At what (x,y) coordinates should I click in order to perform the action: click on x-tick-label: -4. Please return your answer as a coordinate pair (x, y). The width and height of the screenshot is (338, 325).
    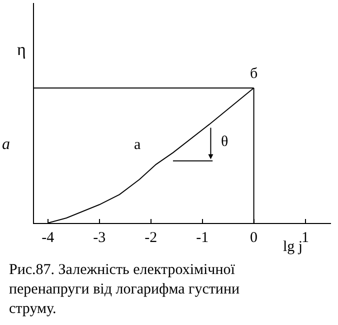
    Looking at the image, I should click on (48, 238).